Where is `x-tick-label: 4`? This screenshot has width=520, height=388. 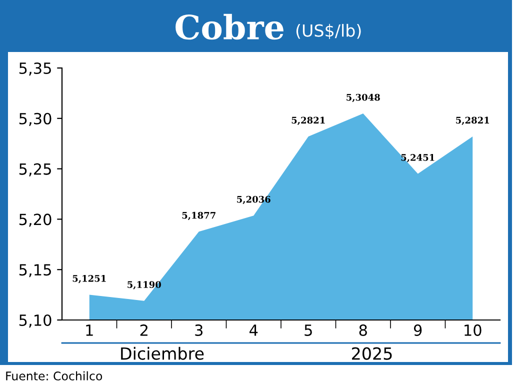
x-tick-label: 4 is located at coordinates (254, 330).